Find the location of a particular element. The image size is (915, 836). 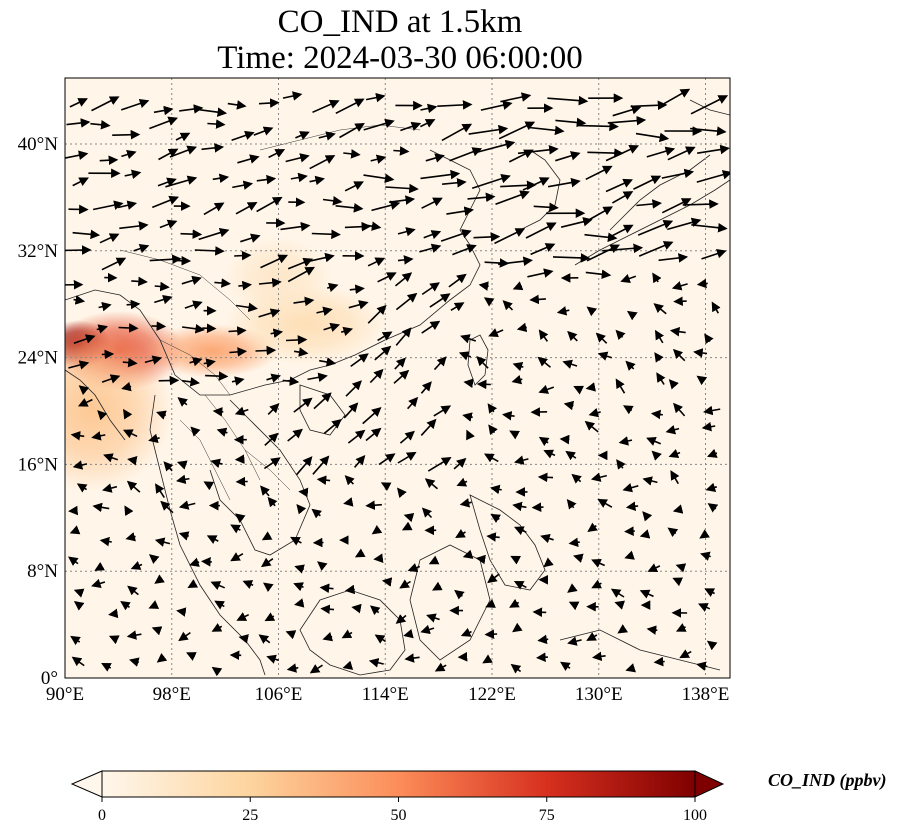

lon-tick-label: 122°E is located at coordinates (492, 694).